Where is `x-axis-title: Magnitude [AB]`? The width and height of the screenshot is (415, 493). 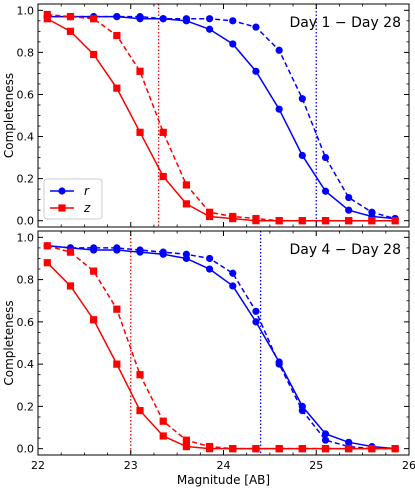
x-axis-title: Magnitude [AB] is located at coordinates (223, 480).